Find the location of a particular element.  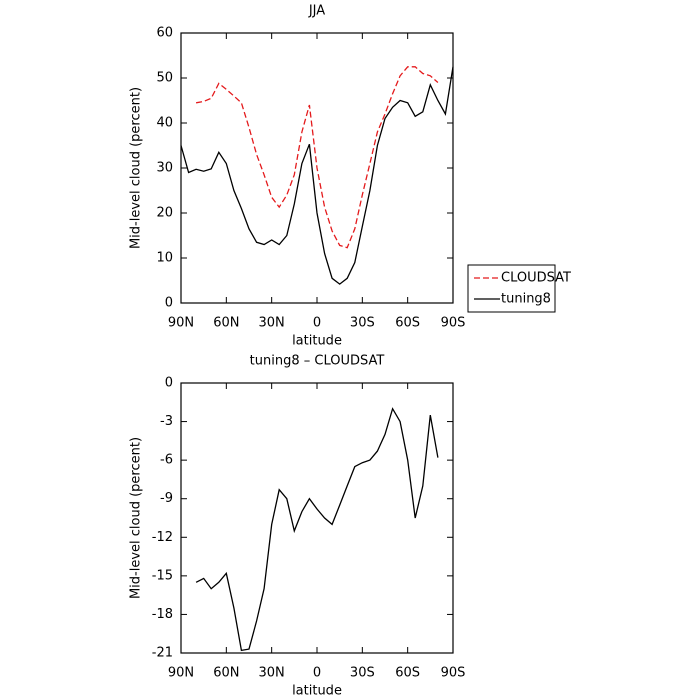

chart-title: JJA is located at coordinates (316, 11).